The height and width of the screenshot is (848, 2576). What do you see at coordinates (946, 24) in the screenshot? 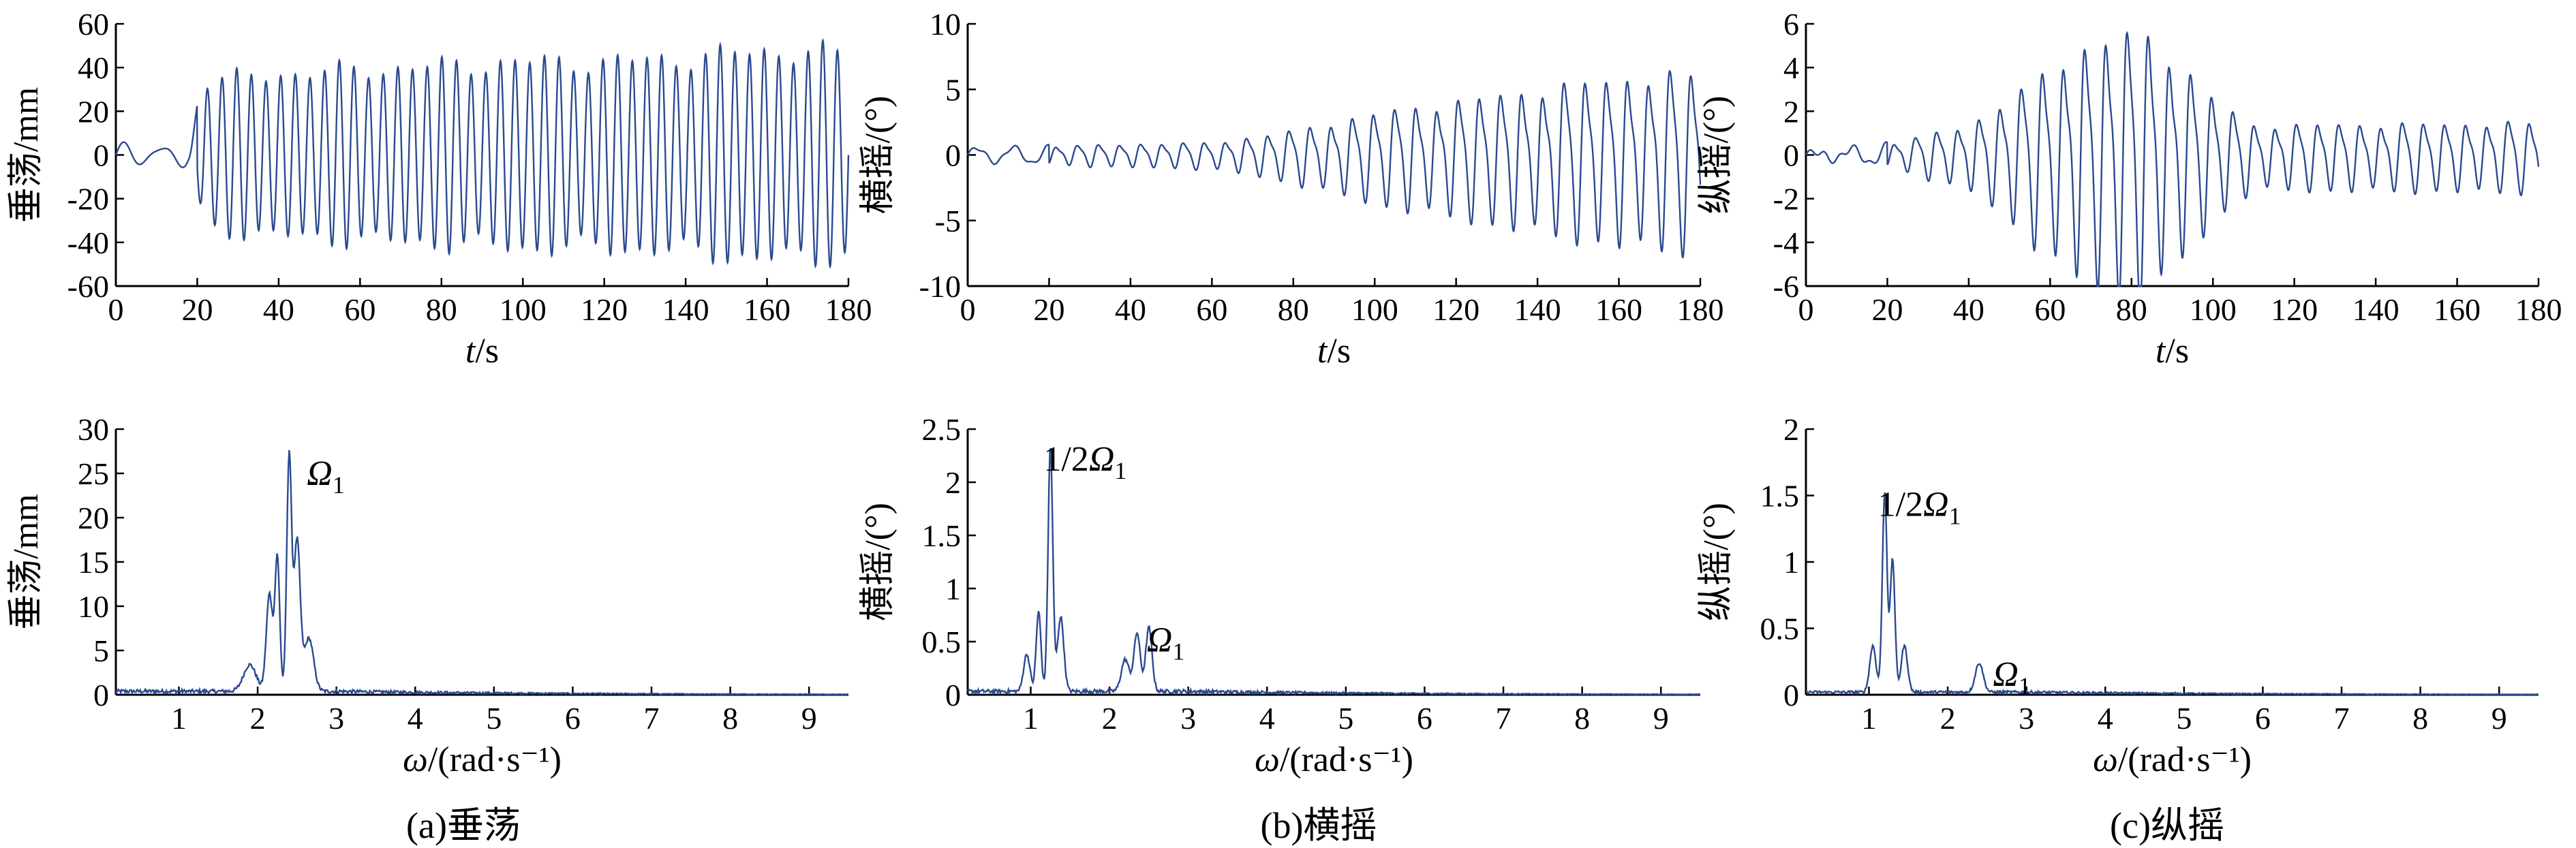
I see `roll-time-y-tick-label: 10` at bounding box center [946, 24].